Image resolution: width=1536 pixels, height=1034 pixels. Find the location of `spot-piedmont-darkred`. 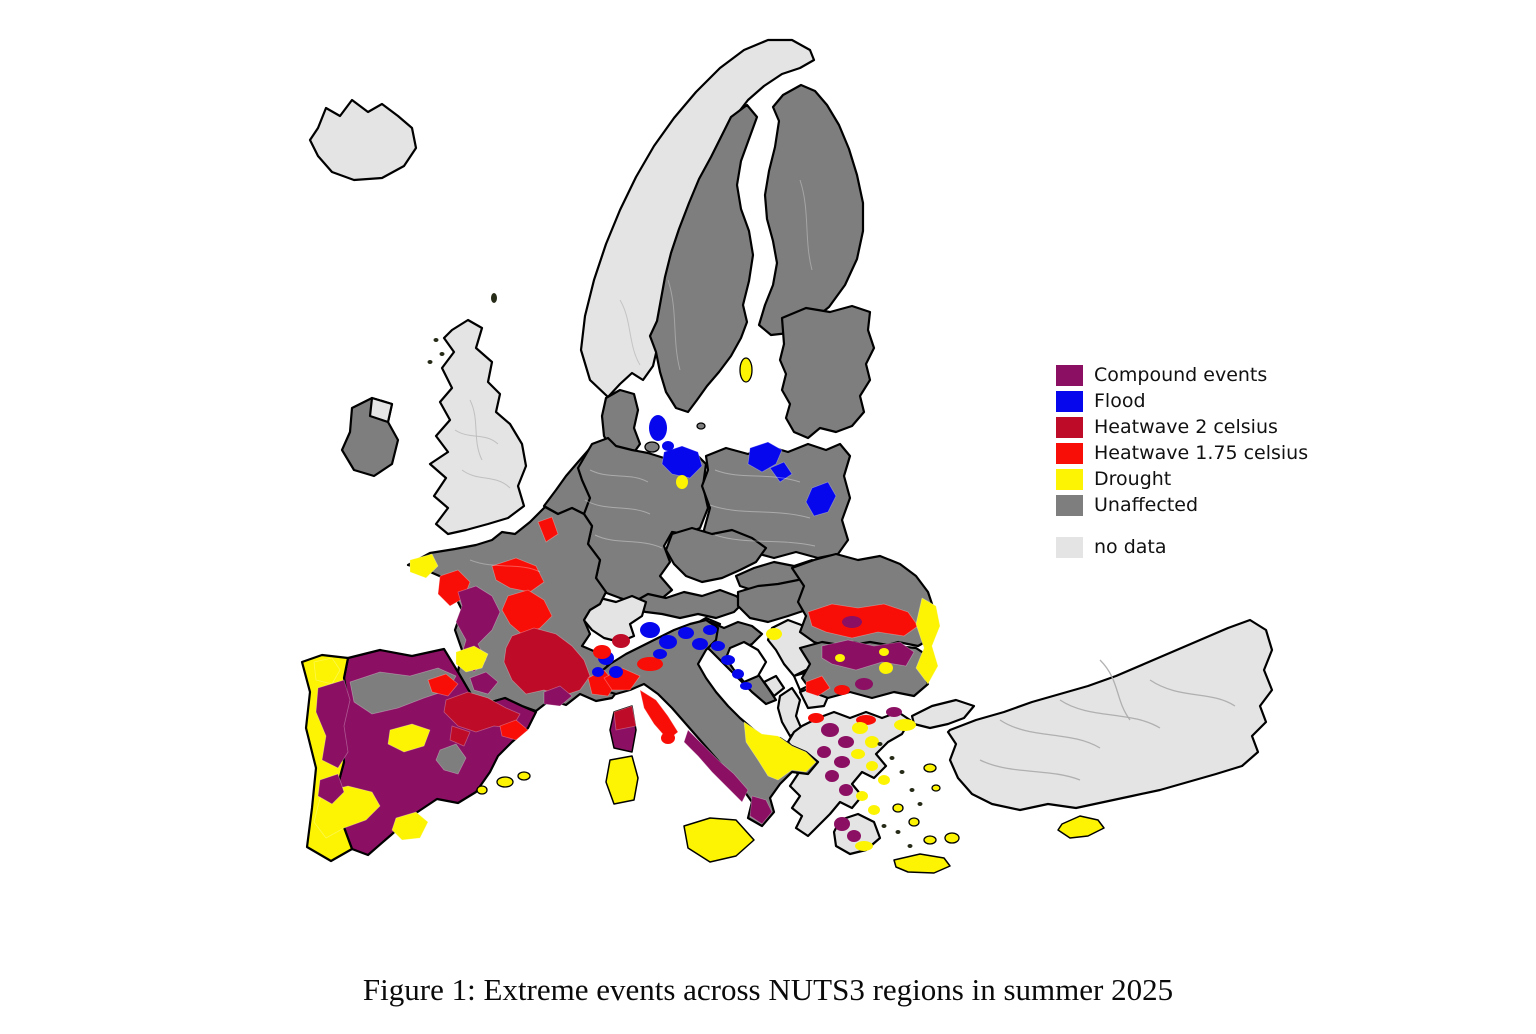

spot-piedmont-darkred is located at coordinates (621, 641).